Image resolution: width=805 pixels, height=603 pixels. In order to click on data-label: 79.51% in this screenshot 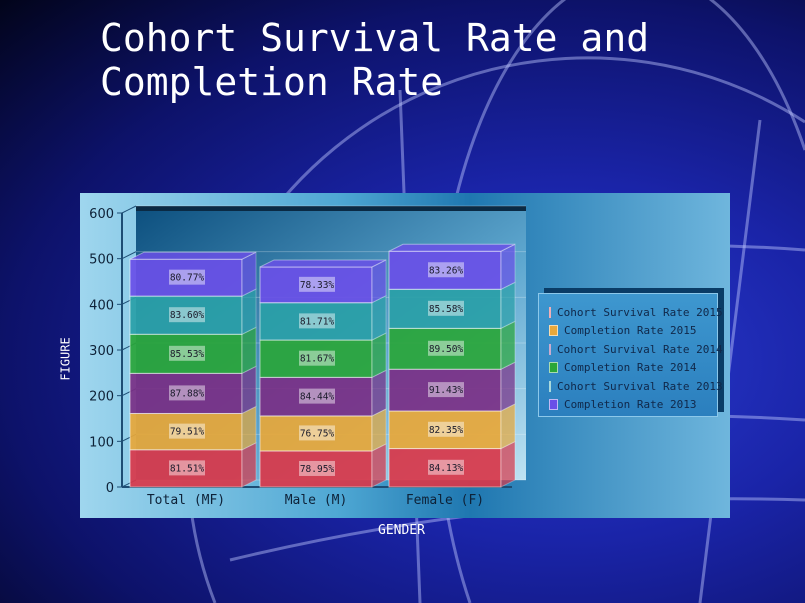, I will do `click(187, 432)`.